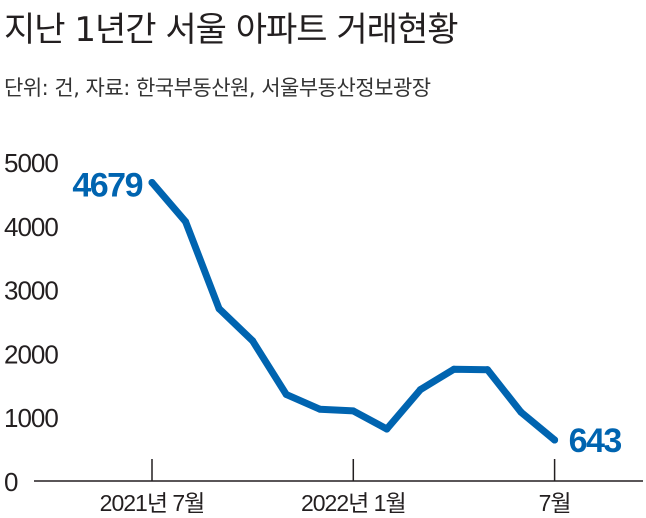  I want to click on x-tick-label: 7월, so click(555, 503).